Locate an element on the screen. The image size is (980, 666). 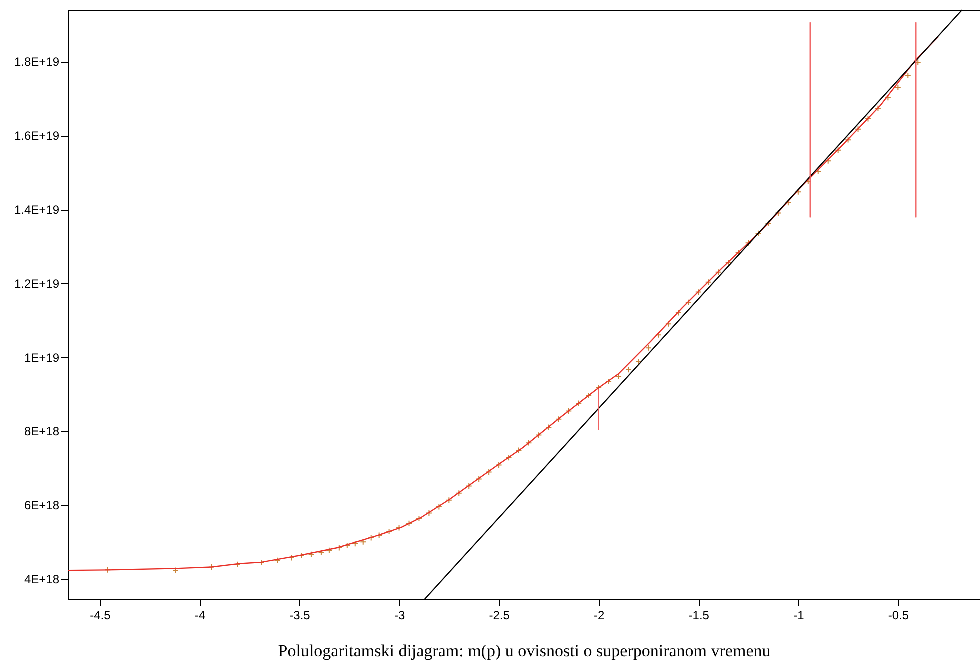
x-tick-label: -0.5 is located at coordinates (899, 615).